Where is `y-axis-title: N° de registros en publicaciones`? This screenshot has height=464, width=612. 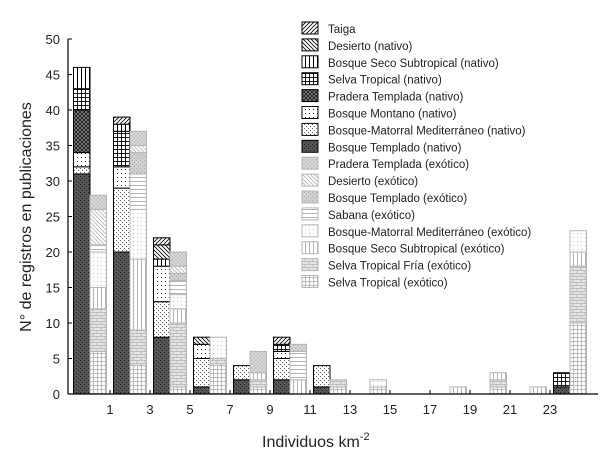 y-axis-title: N° de registros en publicaciones is located at coordinates (26, 217).